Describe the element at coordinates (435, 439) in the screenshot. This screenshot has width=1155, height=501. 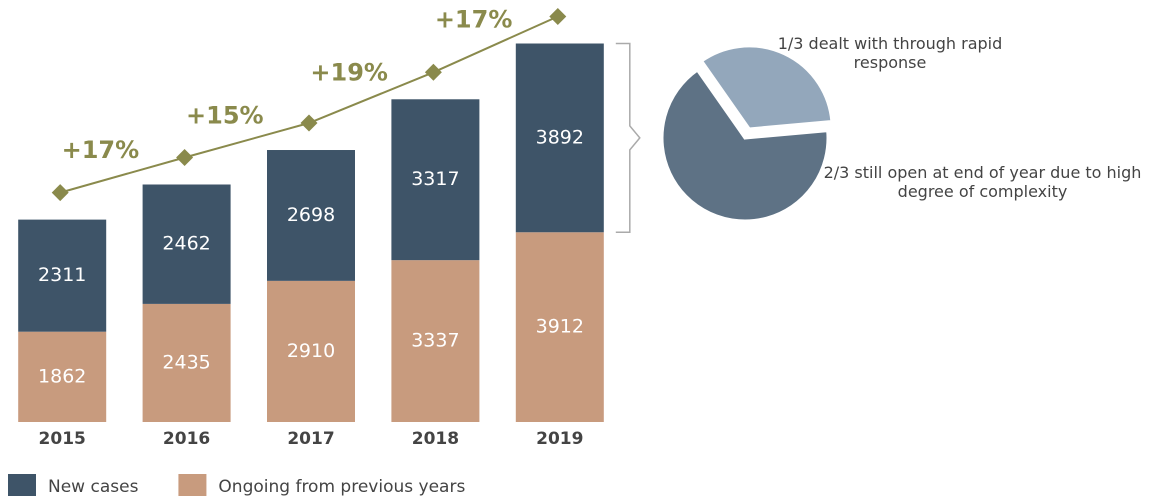
I see `x-tick-label: 2018` at that location.